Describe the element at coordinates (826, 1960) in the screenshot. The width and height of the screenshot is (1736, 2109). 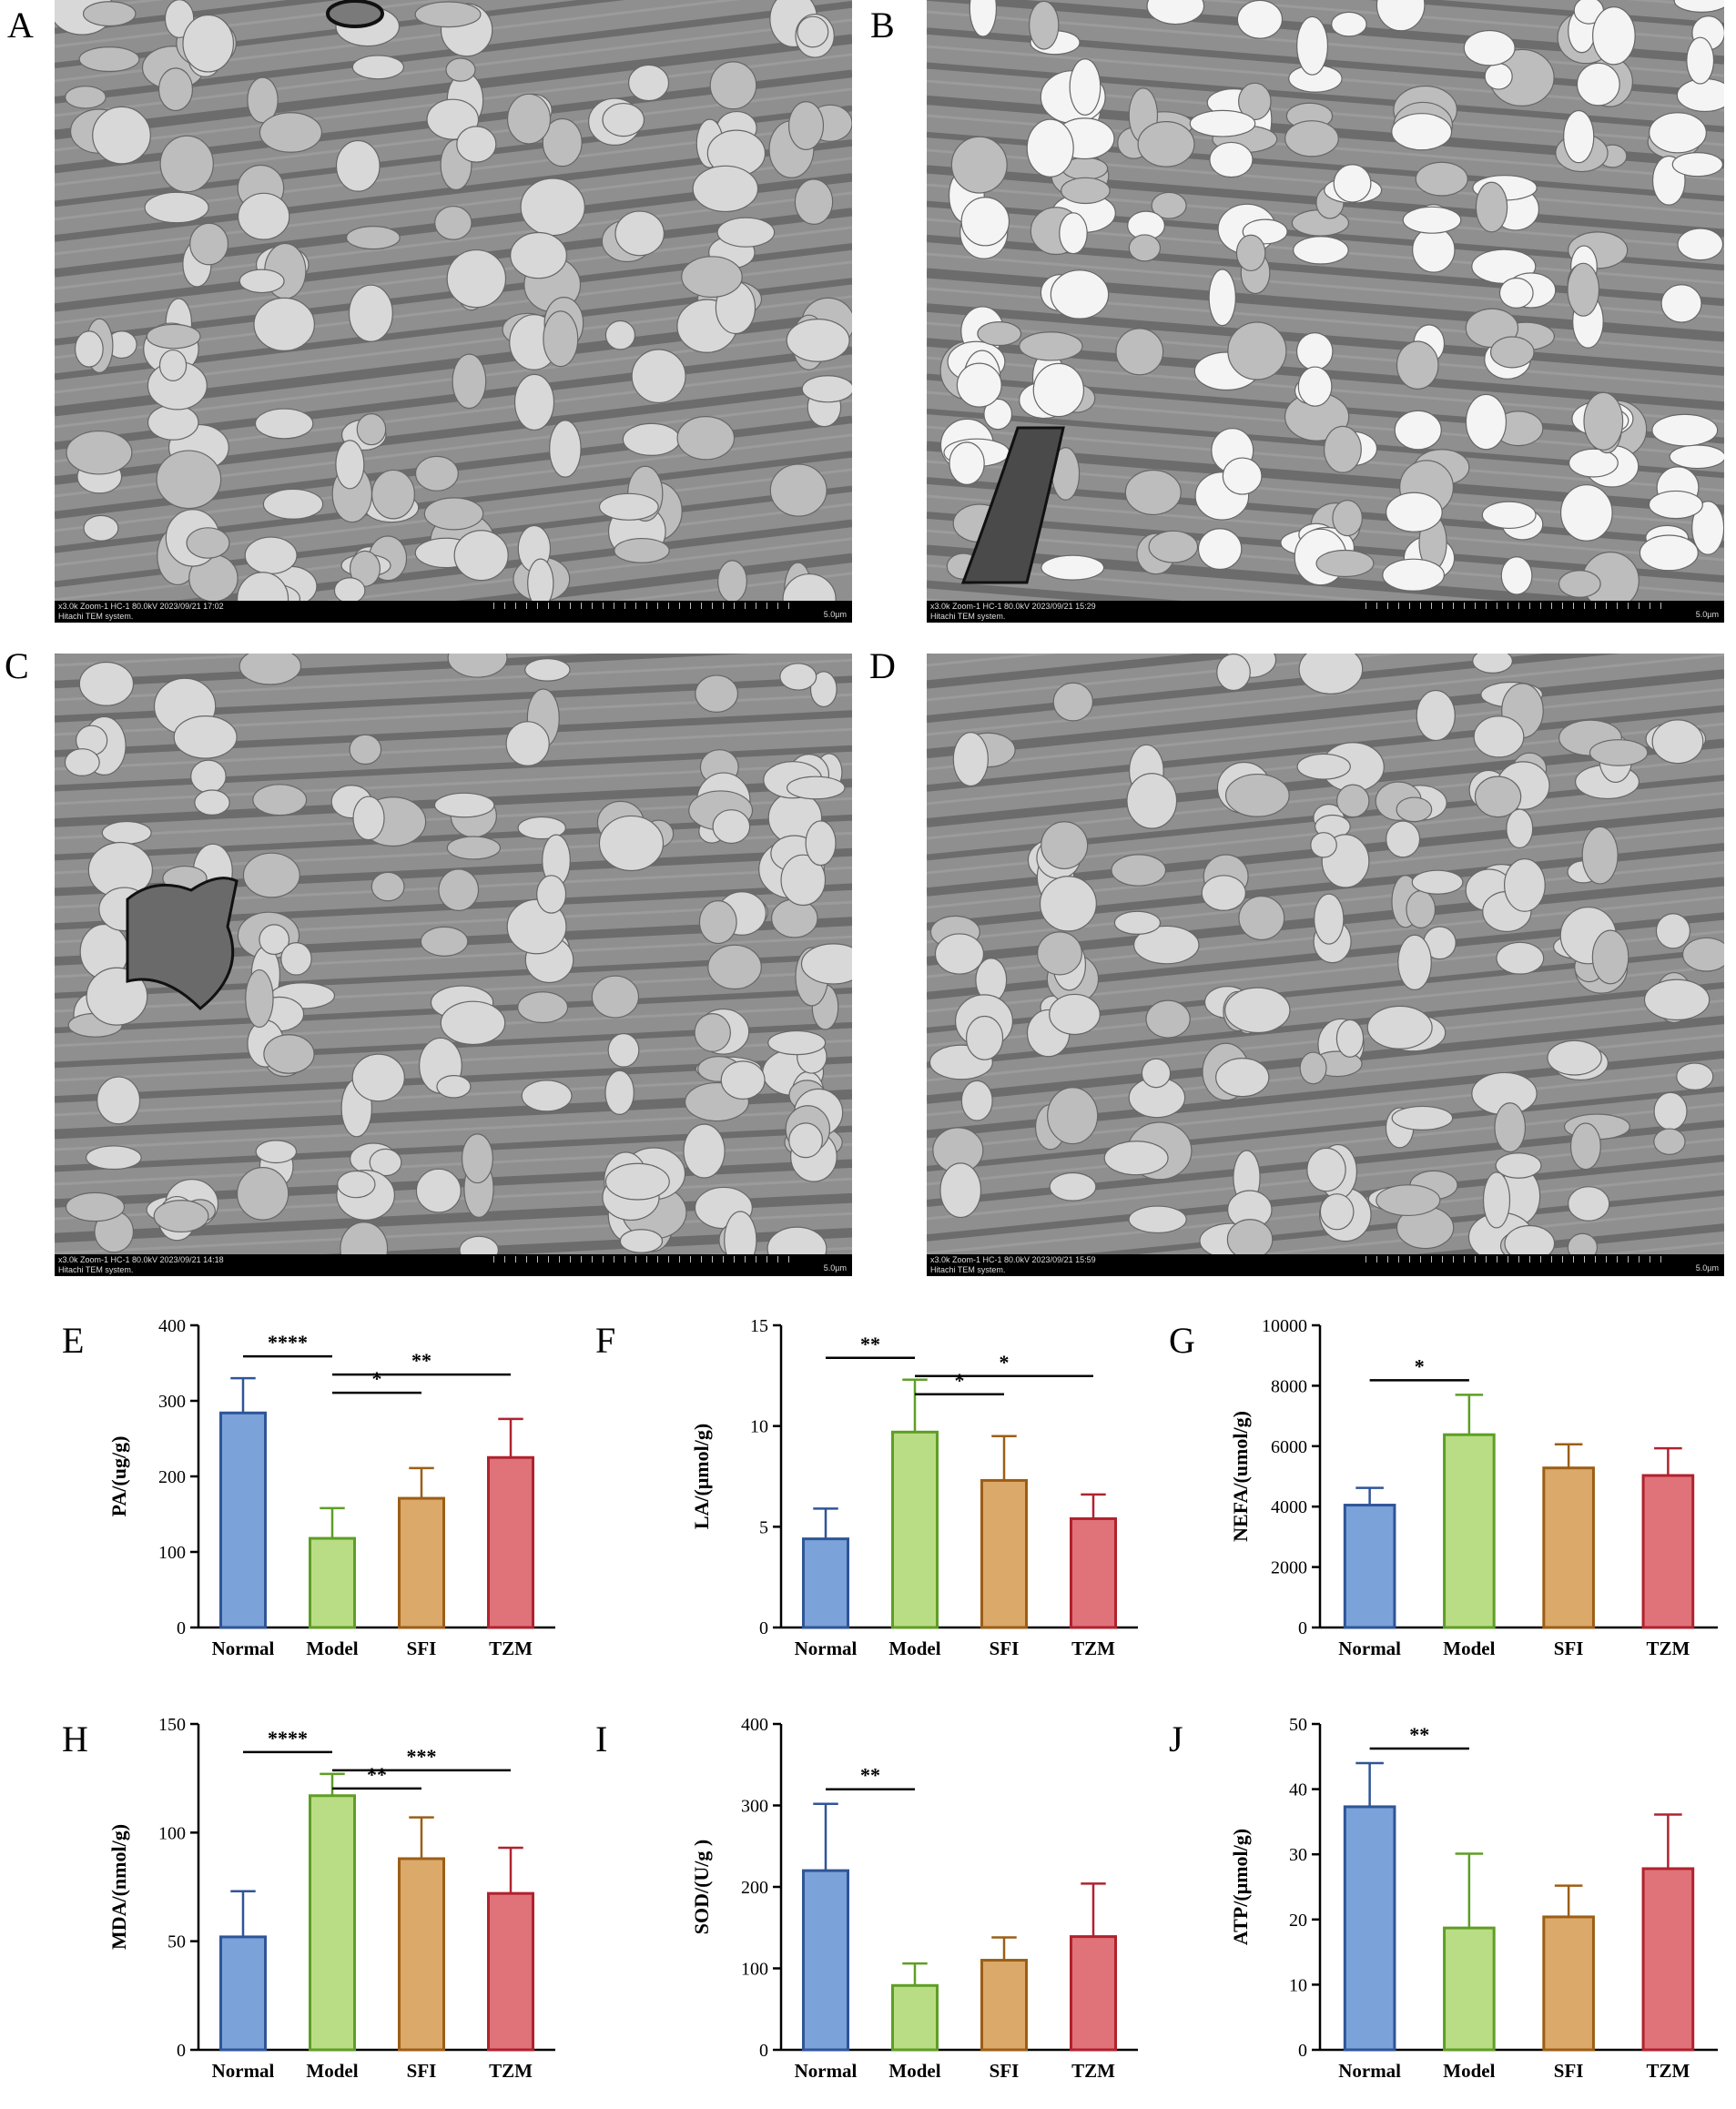
I see `bar-normal` at that location.